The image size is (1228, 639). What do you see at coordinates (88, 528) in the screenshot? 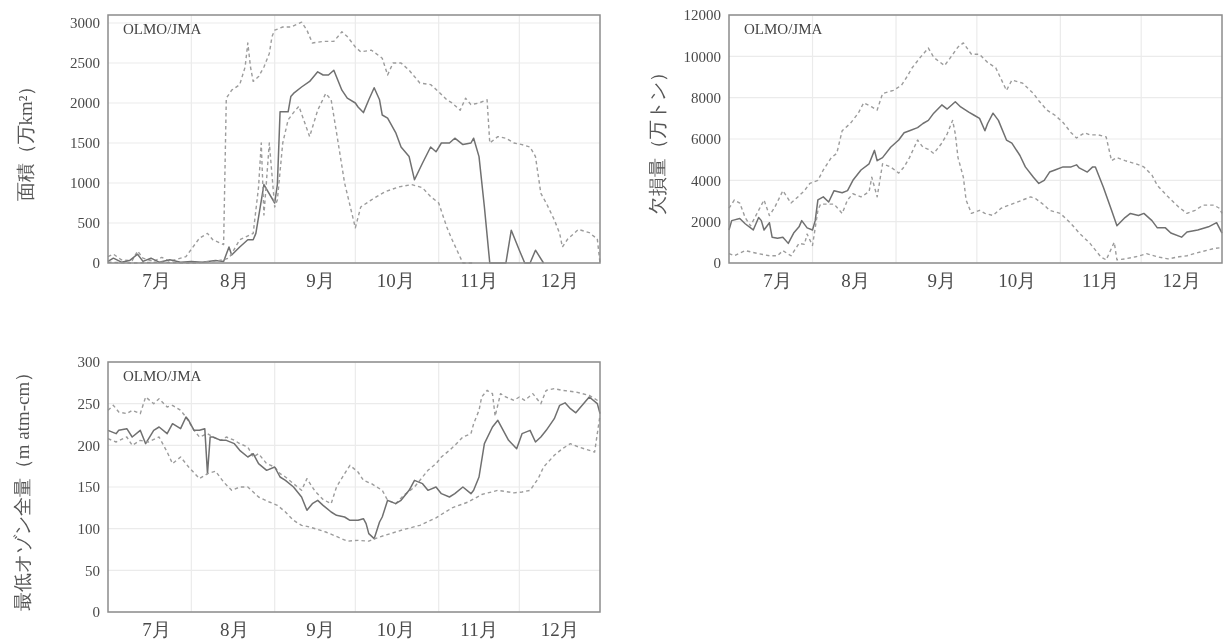
I see `y-tick-label: 100` at bounding box center [88, 528].